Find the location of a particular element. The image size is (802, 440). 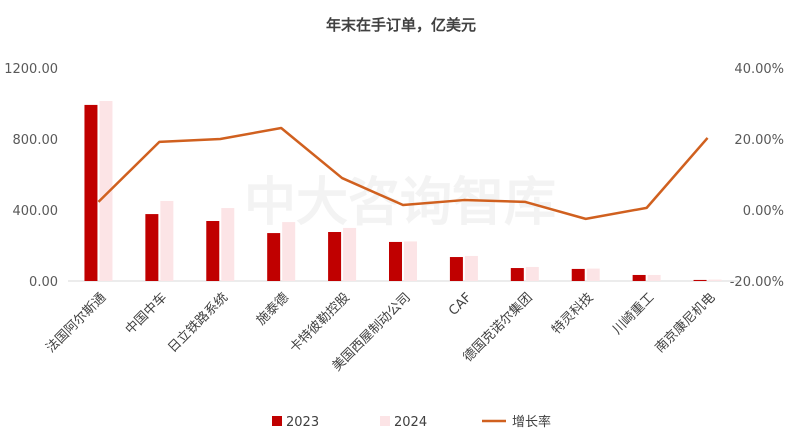

category-label: 卡特彼勒控股 is located at coordinates (320, 323).